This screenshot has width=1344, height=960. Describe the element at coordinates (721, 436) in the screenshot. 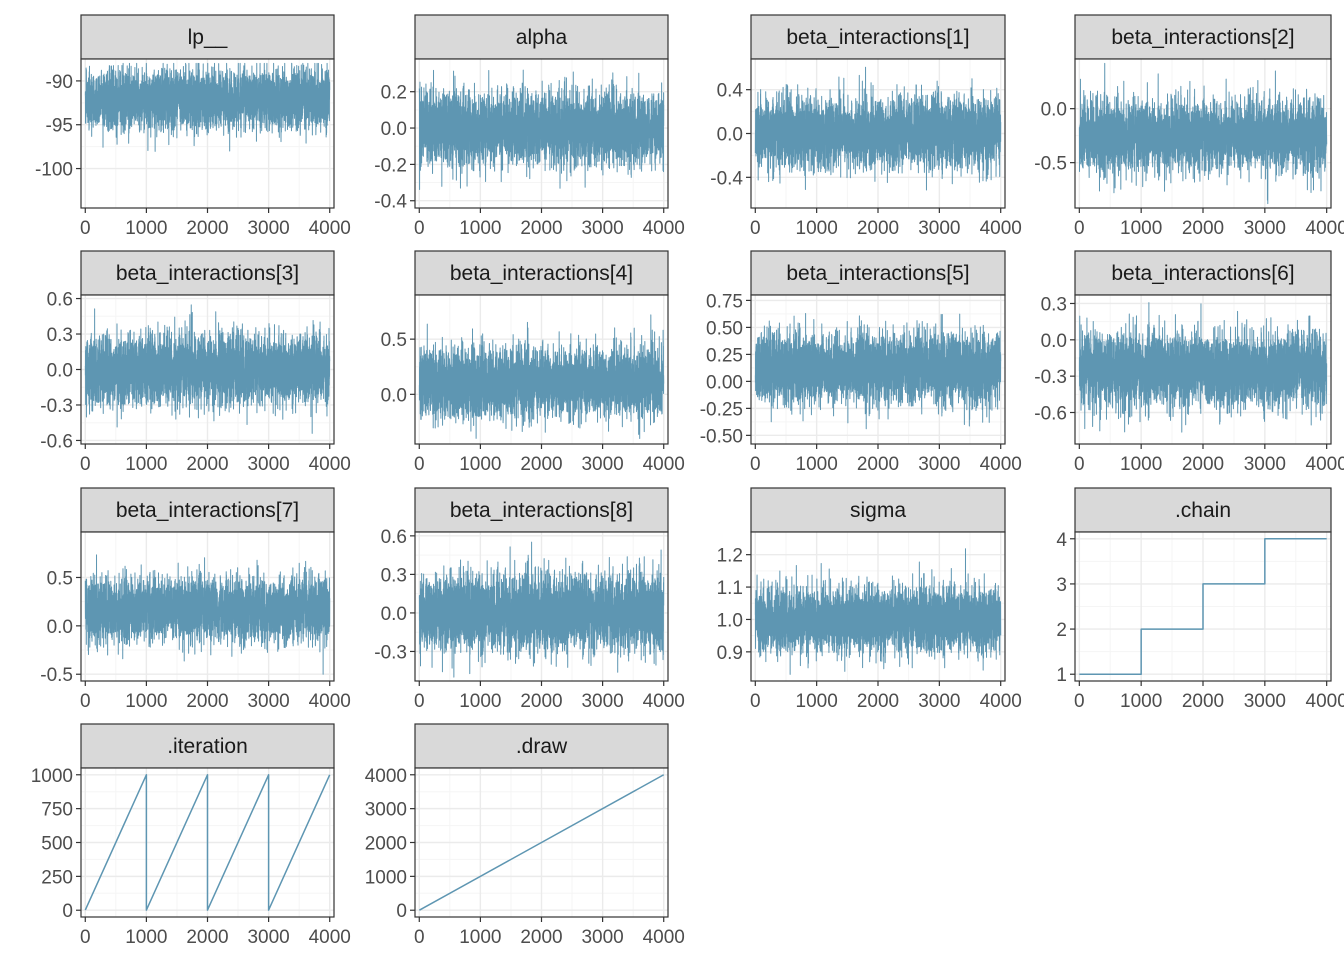

I see `y-tick-label: -0.50` at that location.